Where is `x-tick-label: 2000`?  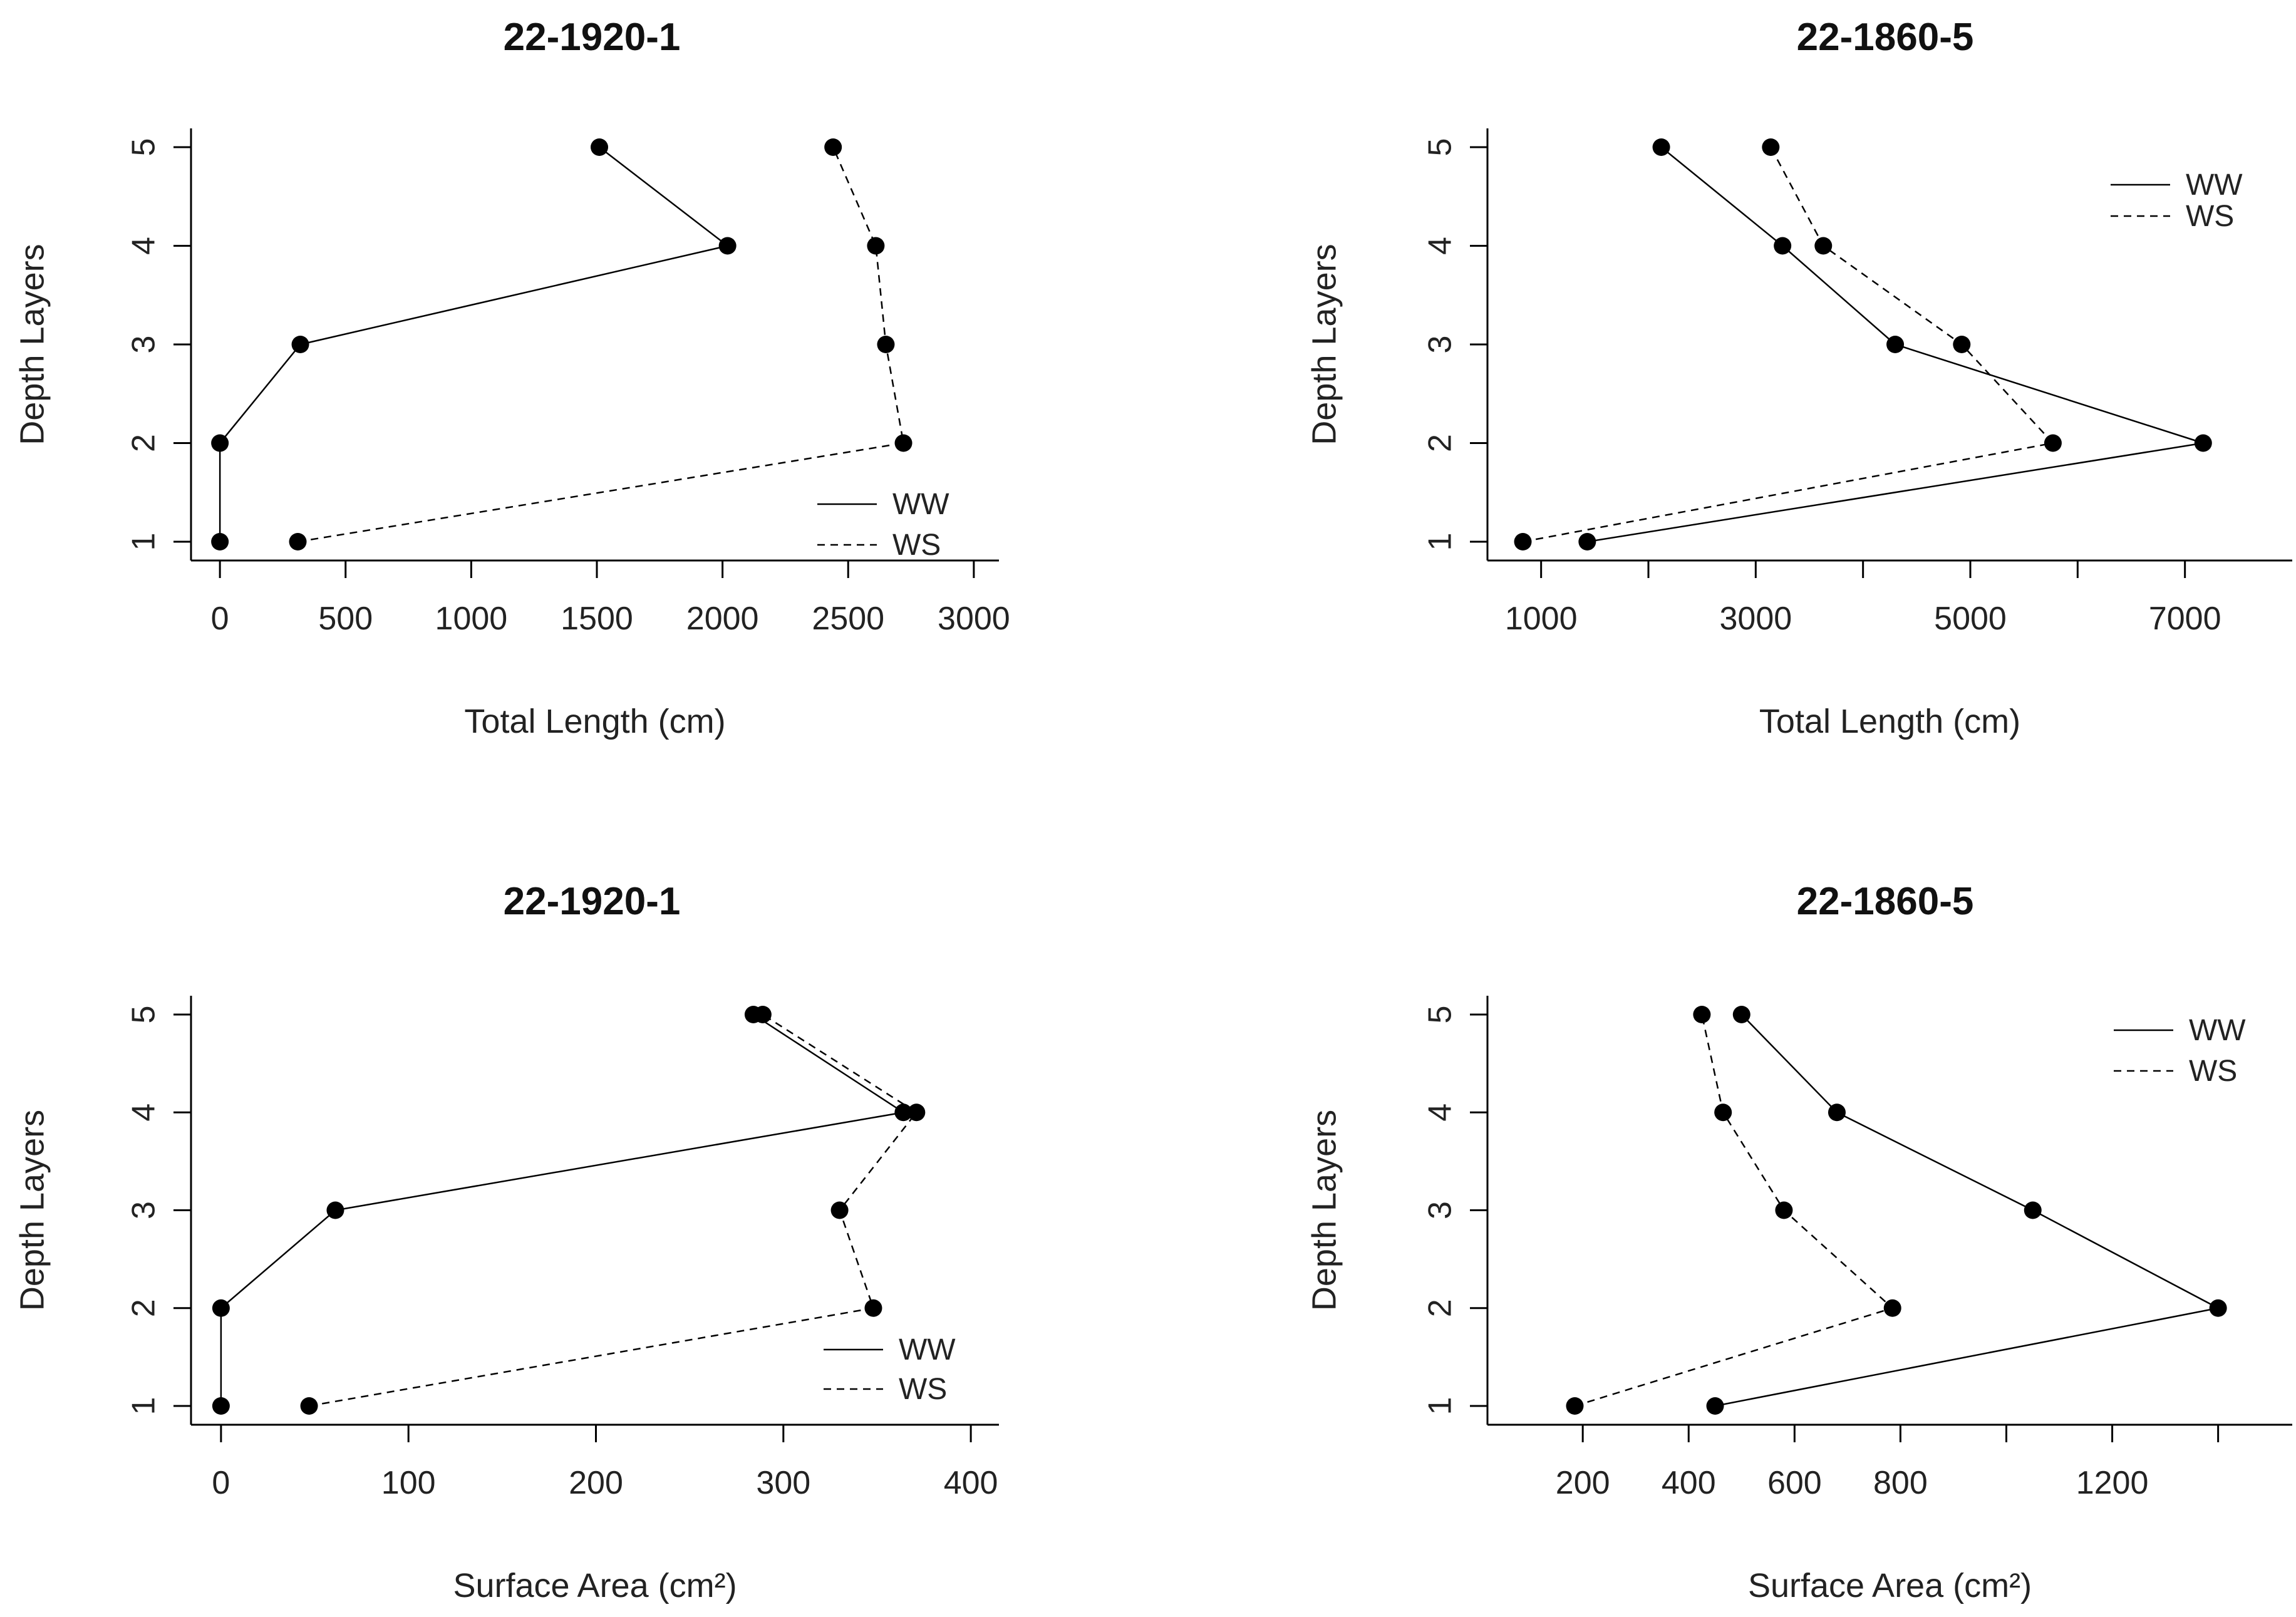
x-tick-label: 2000 is located at coordinates (722, 619).